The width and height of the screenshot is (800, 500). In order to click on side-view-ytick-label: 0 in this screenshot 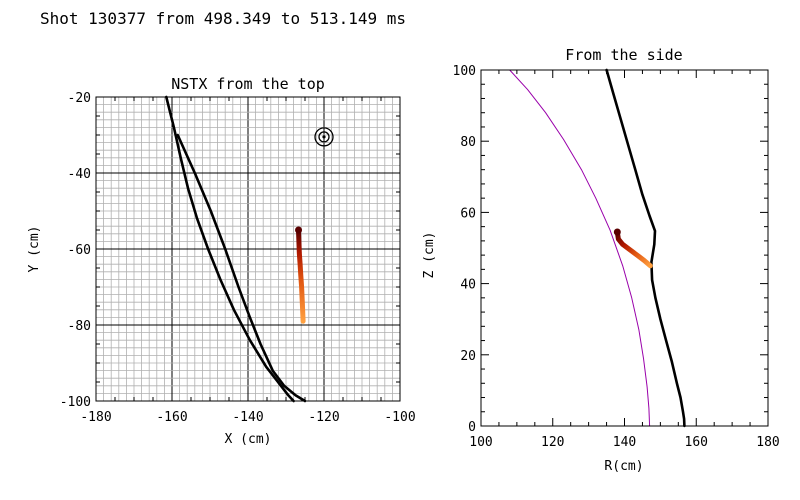, I will do `click(472, 427)`.